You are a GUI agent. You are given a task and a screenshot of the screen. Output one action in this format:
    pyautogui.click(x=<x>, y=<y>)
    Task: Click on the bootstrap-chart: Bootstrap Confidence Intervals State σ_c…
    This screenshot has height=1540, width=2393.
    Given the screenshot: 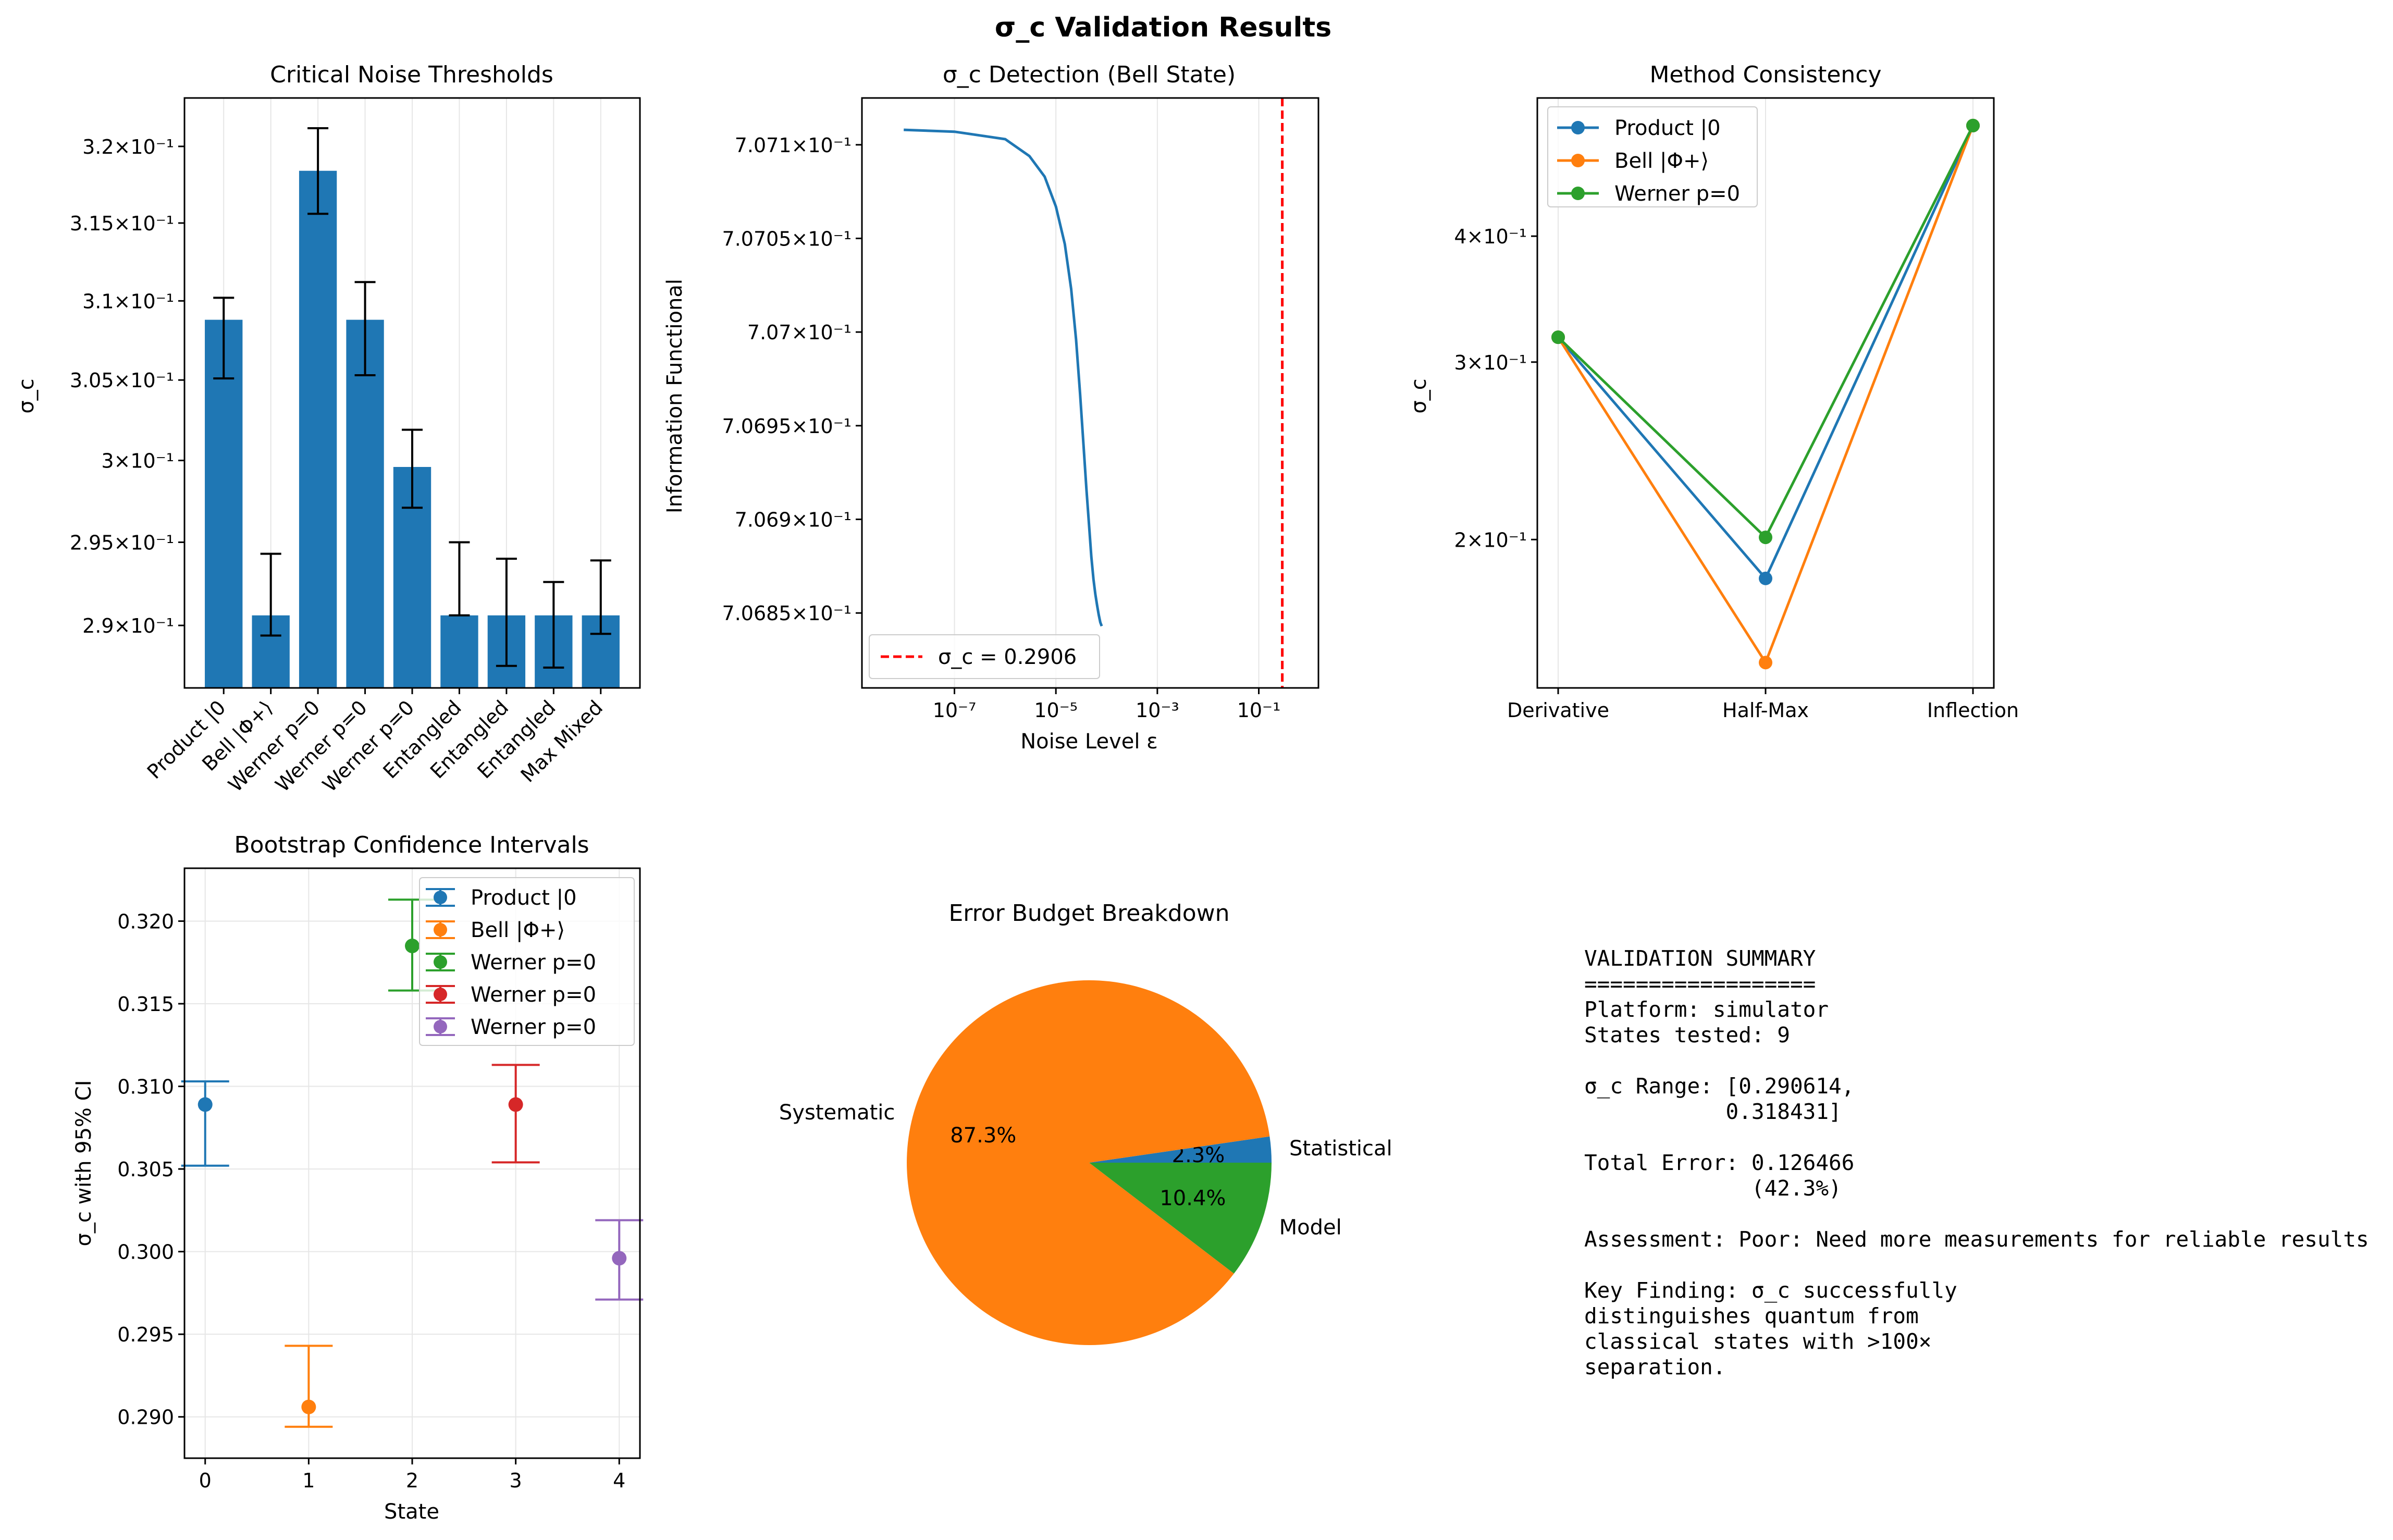 What is the action you would take?
    pyautogui.click(x=358, y=1178)
    